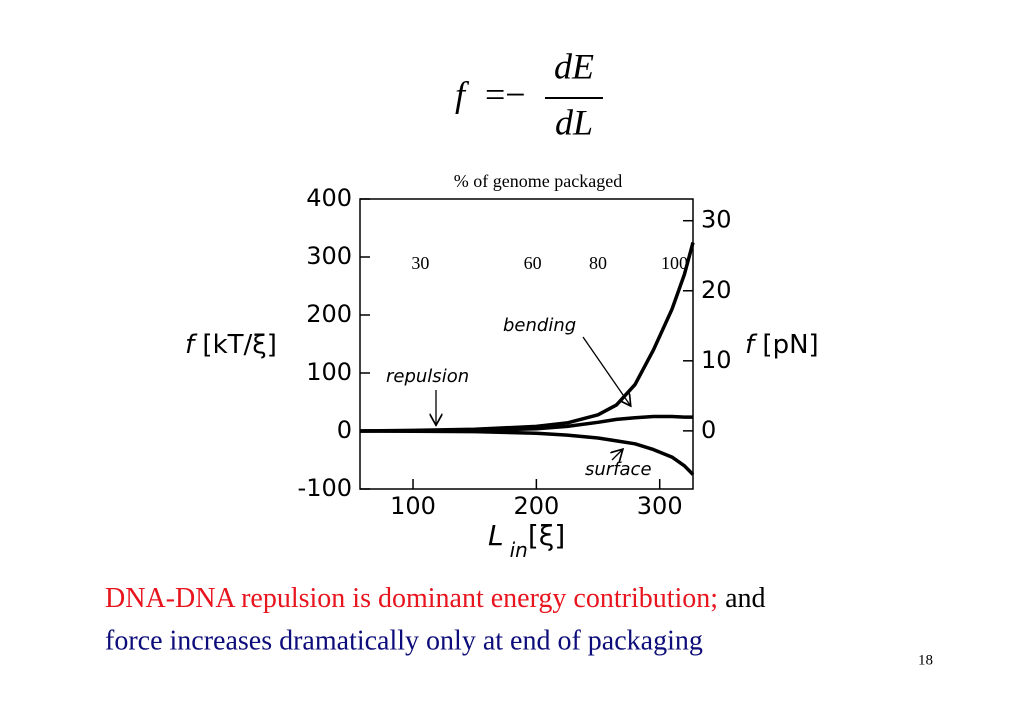 The height and width of the screenshot is (708, 1023). Describe the element at coordinates (716, 360) in the screenshot. I see `y2-tick-label: 10` at that location.